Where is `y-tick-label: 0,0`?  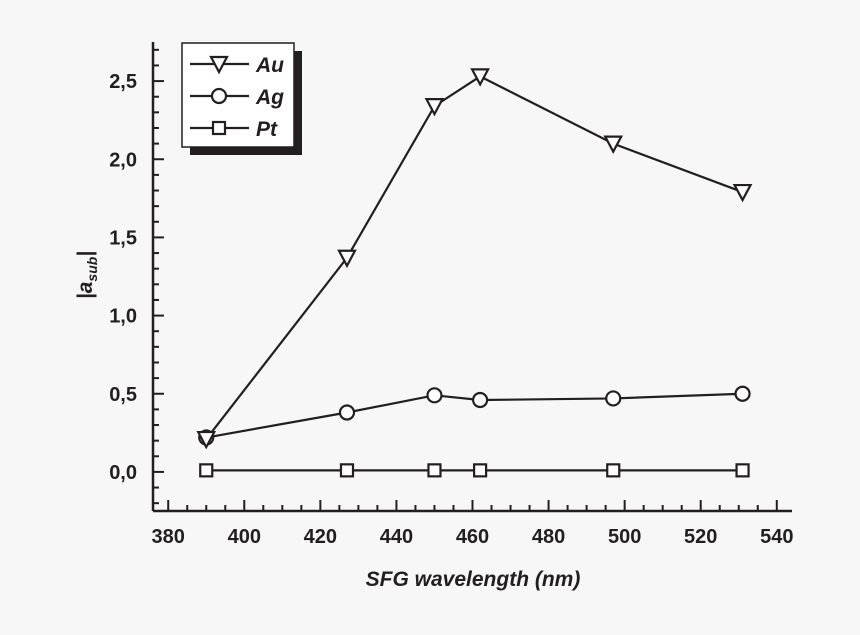
y-tick-label: 0,0 is located at coordinates (123, 473).